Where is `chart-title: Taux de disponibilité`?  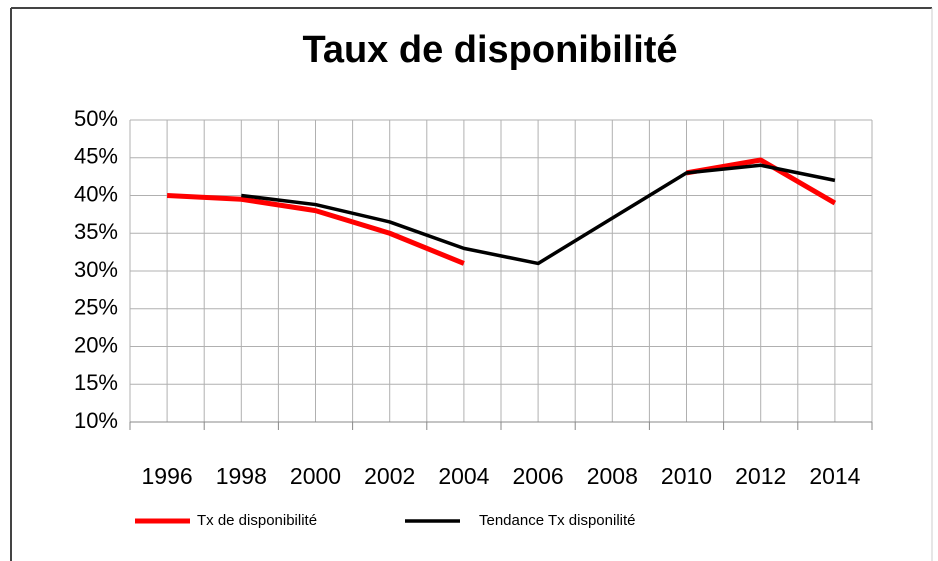 chart-title: Taux de disponibilité is located at coordinates (489, 50).